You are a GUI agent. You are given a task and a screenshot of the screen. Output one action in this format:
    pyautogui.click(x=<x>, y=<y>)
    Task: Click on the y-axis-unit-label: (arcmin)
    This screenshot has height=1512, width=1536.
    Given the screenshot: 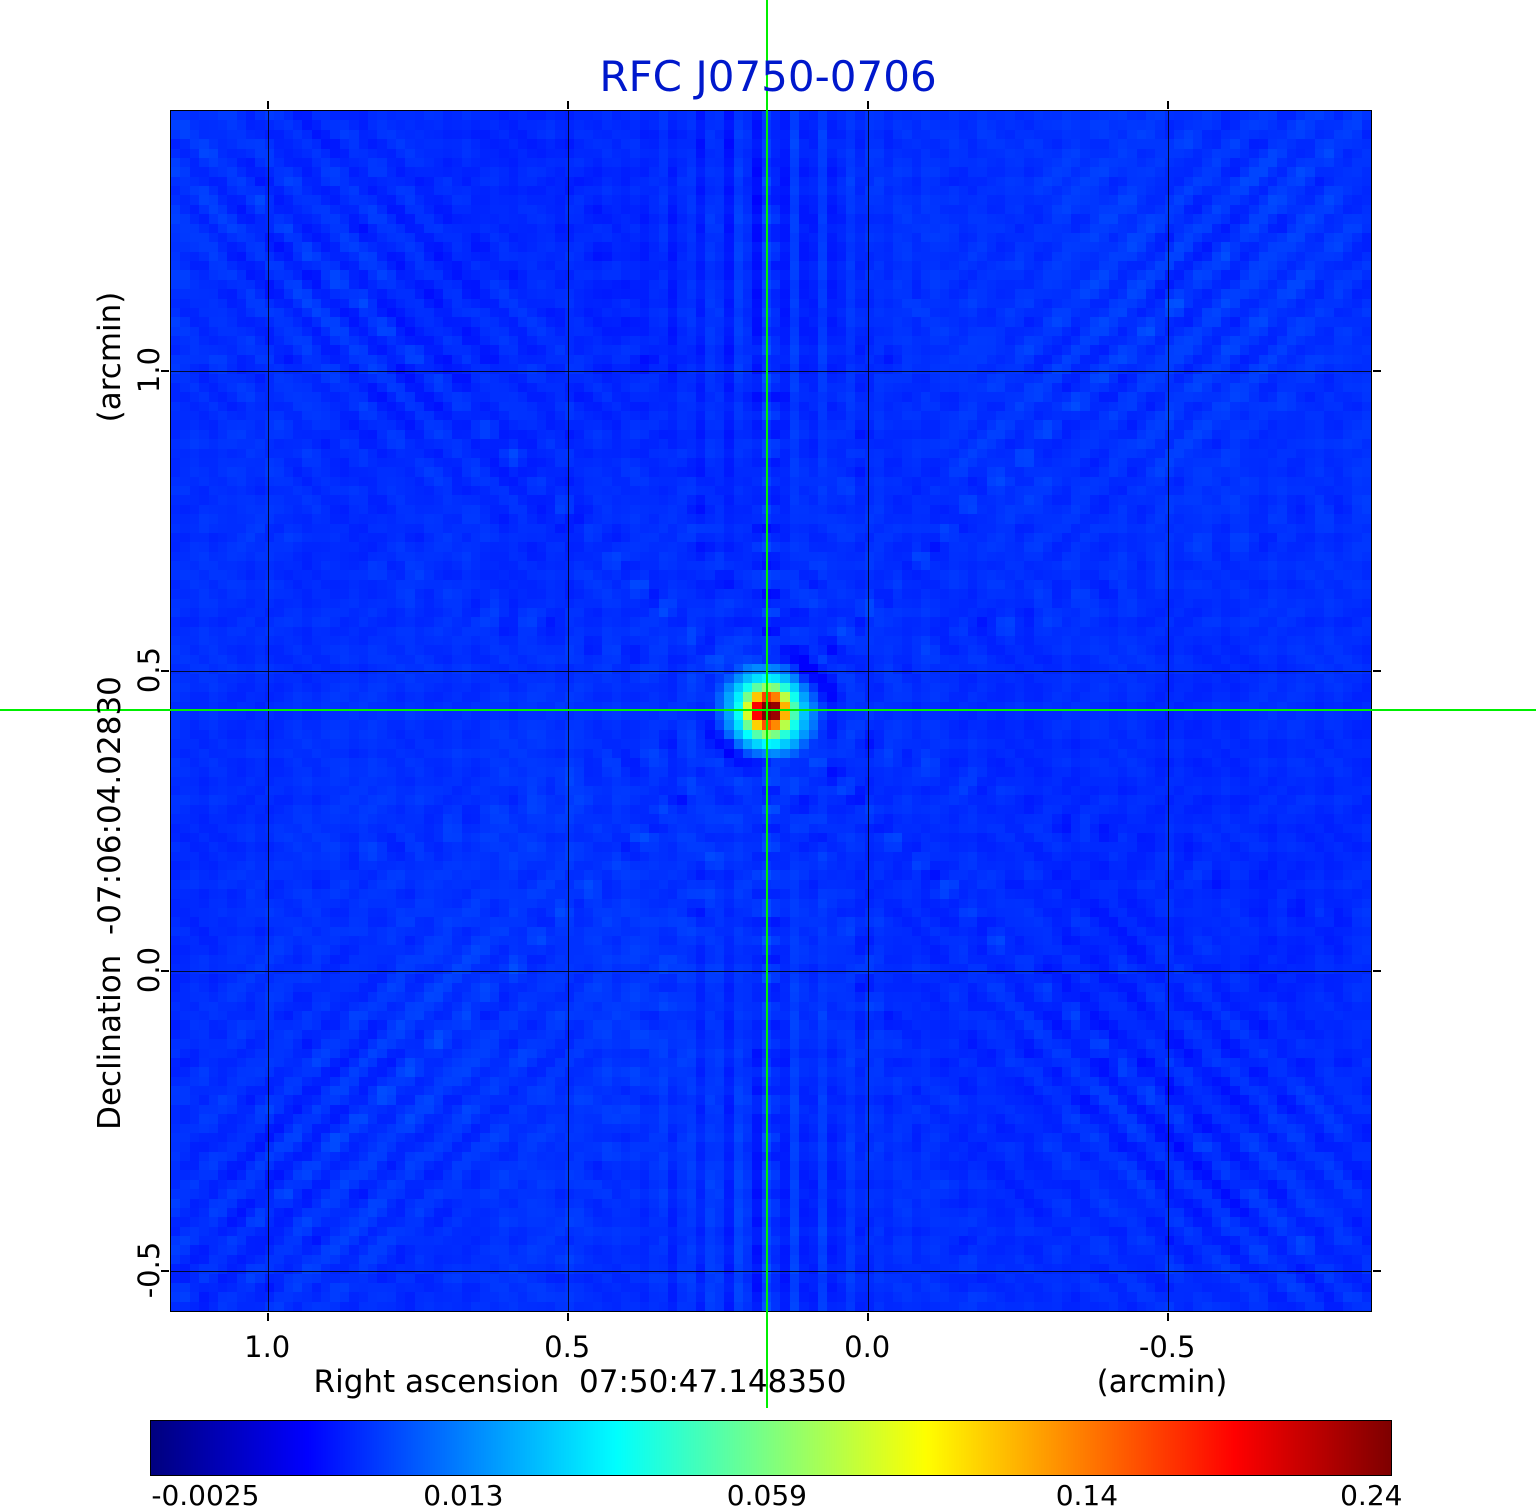 What is the action you would take?
    pyautogui.click(x=110, y=357)
    